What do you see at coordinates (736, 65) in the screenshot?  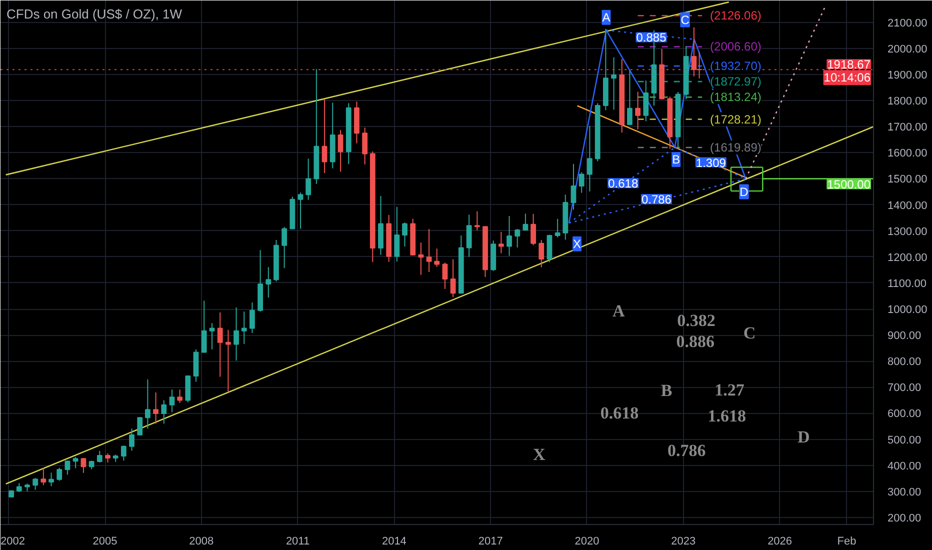 I see `annotation: (1932.70)` at bounding box center [736, 65].